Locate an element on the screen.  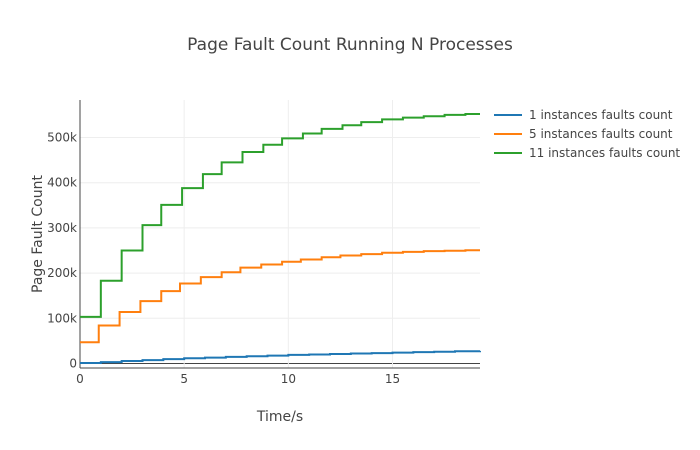
legend-label: 5 instances faults count is located at coordinates (601, 134).